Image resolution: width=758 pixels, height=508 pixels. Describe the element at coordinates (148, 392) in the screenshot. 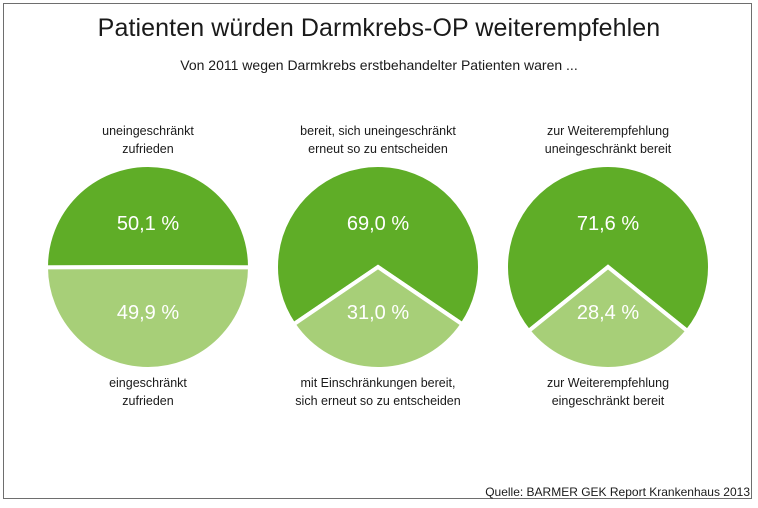

I see `category-label-bottom-1: eingeschränkt zufrieden` at that location.